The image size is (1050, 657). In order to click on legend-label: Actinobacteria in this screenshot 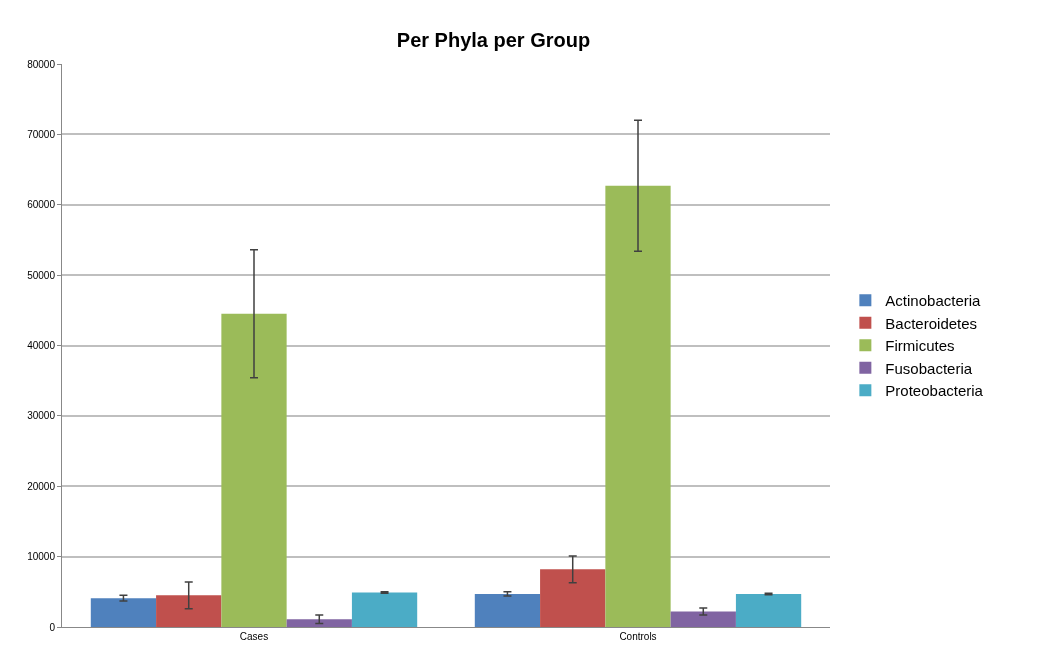, I will do `click(933, 301)`.